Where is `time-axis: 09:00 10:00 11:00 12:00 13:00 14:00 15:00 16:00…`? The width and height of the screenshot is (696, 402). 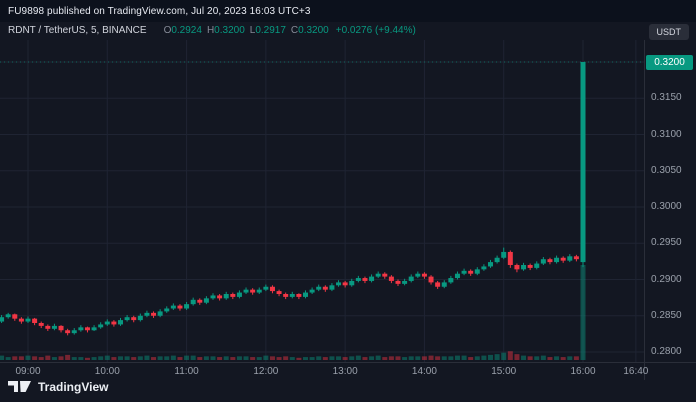
time-axis: 09:00 10:00 11:00 12:00 13:00 14:00 15:00 16:00… is located at coordinates (348, 373).